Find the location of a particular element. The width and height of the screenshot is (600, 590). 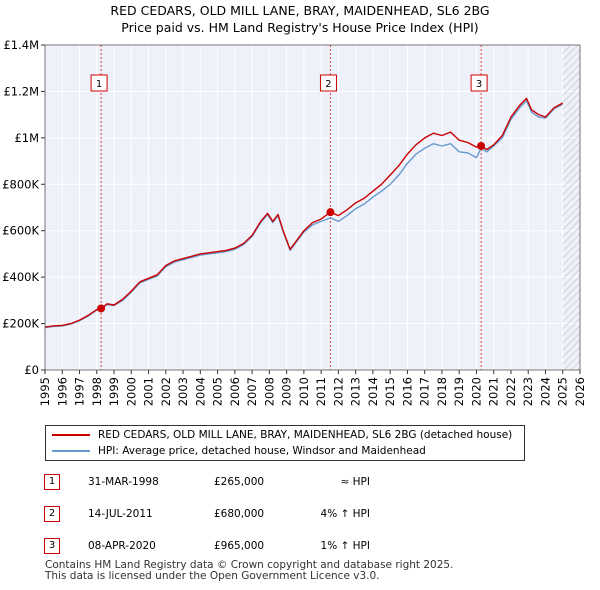

x-tick-label: 1999 is located at coordinates (114, 391).